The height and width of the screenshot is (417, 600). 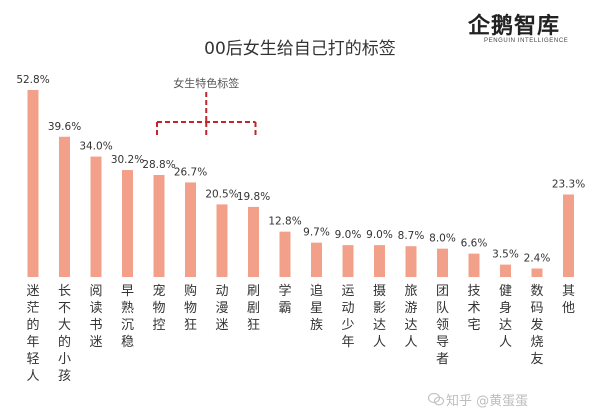 I want to click on tick-label: 友, so click(x=536, y=359).